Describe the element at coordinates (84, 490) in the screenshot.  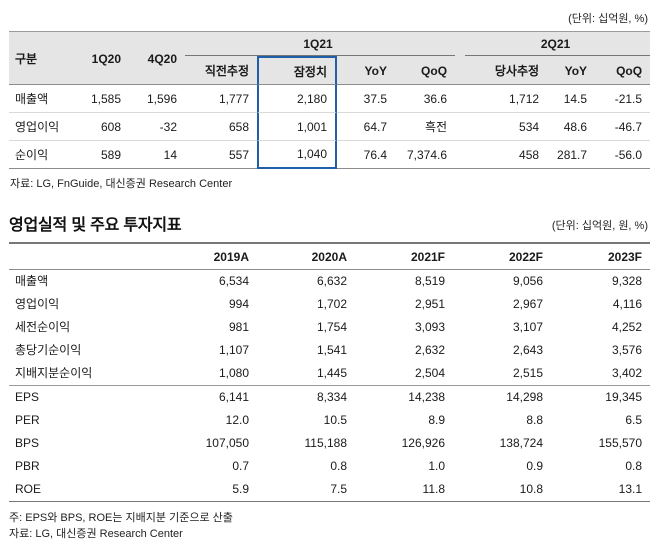
I see `row-label: ROE` at that location.